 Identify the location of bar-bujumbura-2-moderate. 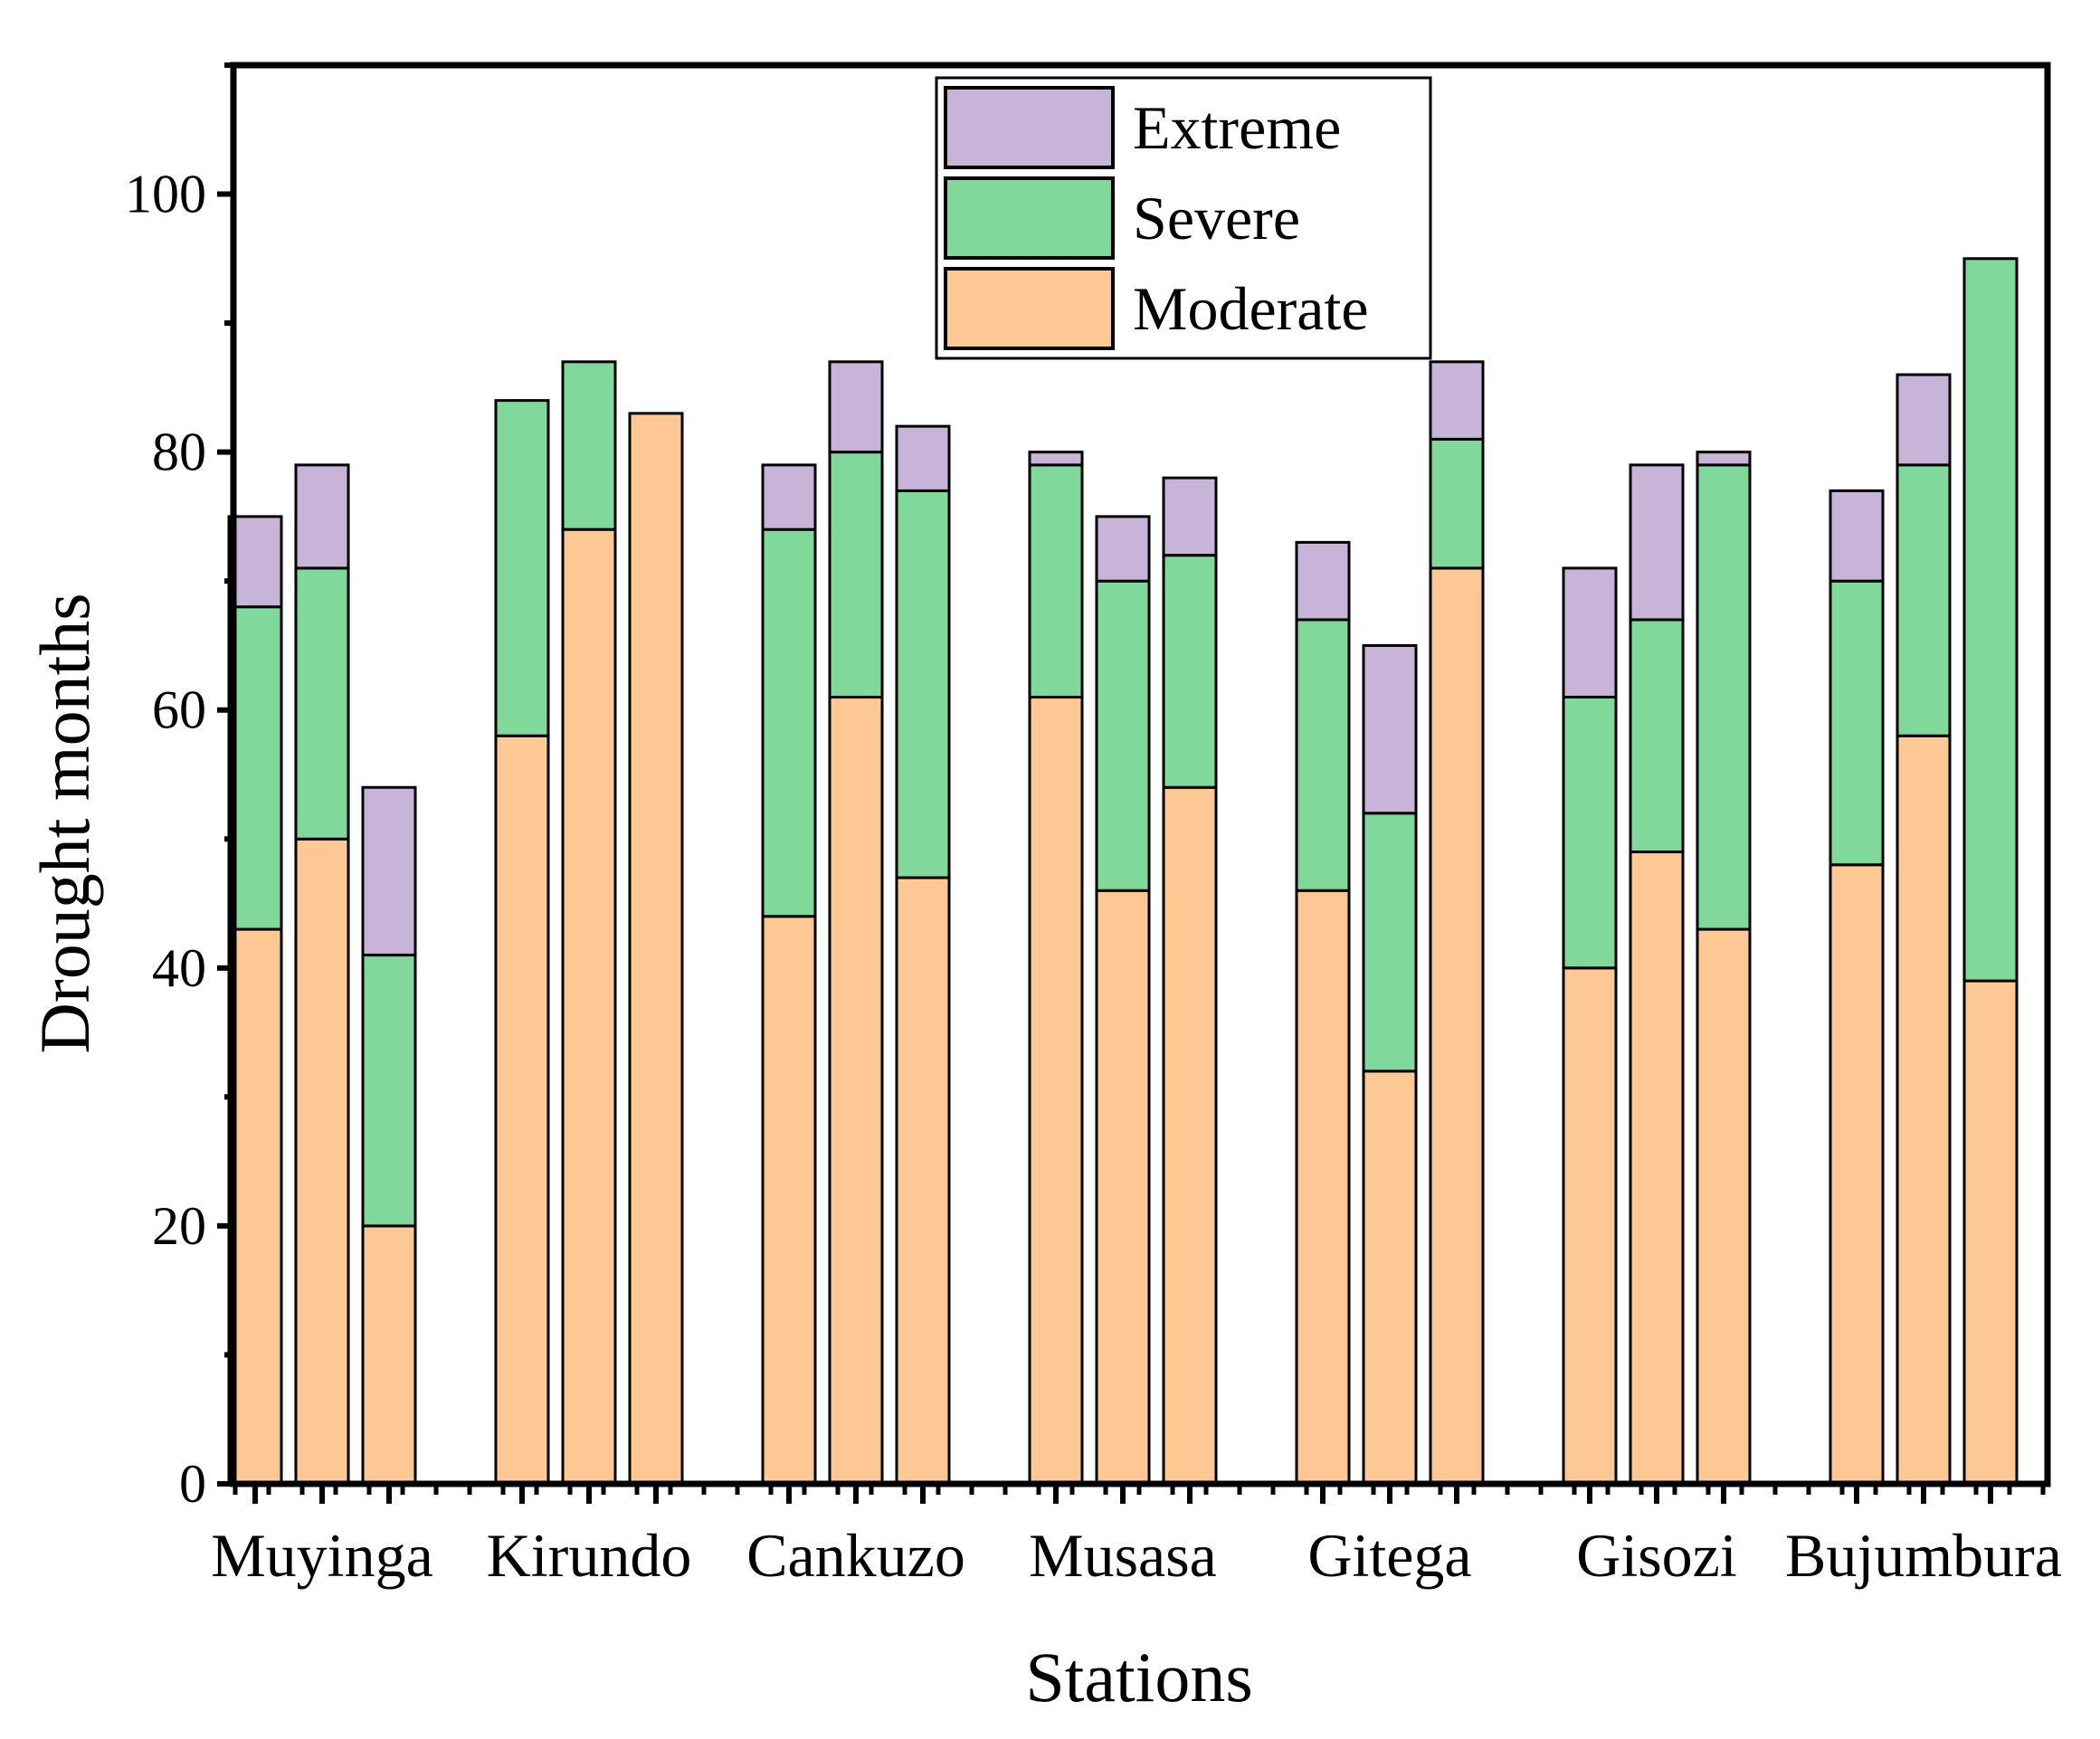
(1924, 1110).